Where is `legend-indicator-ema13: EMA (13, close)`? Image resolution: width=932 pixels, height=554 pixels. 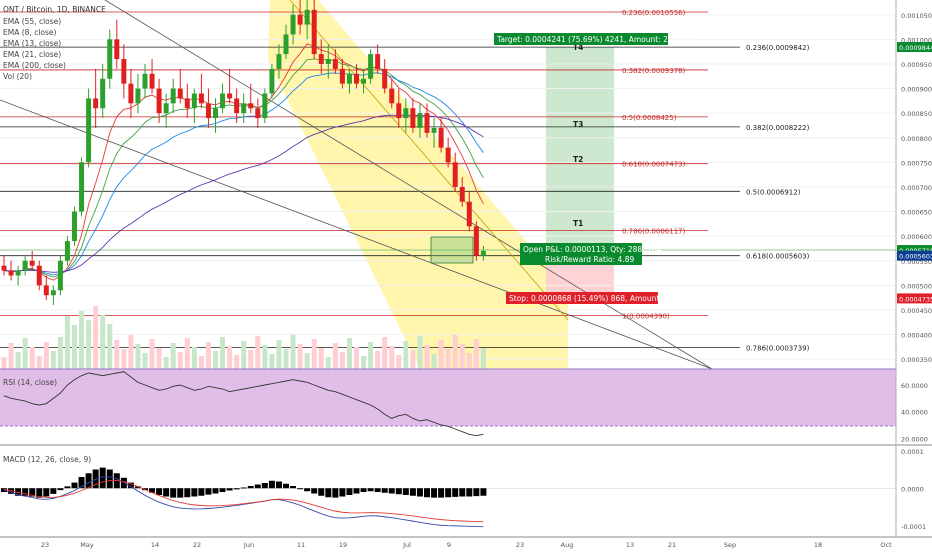 legend-indicator-ema13: EMA (13, close) is located at coordinates (32, 43).